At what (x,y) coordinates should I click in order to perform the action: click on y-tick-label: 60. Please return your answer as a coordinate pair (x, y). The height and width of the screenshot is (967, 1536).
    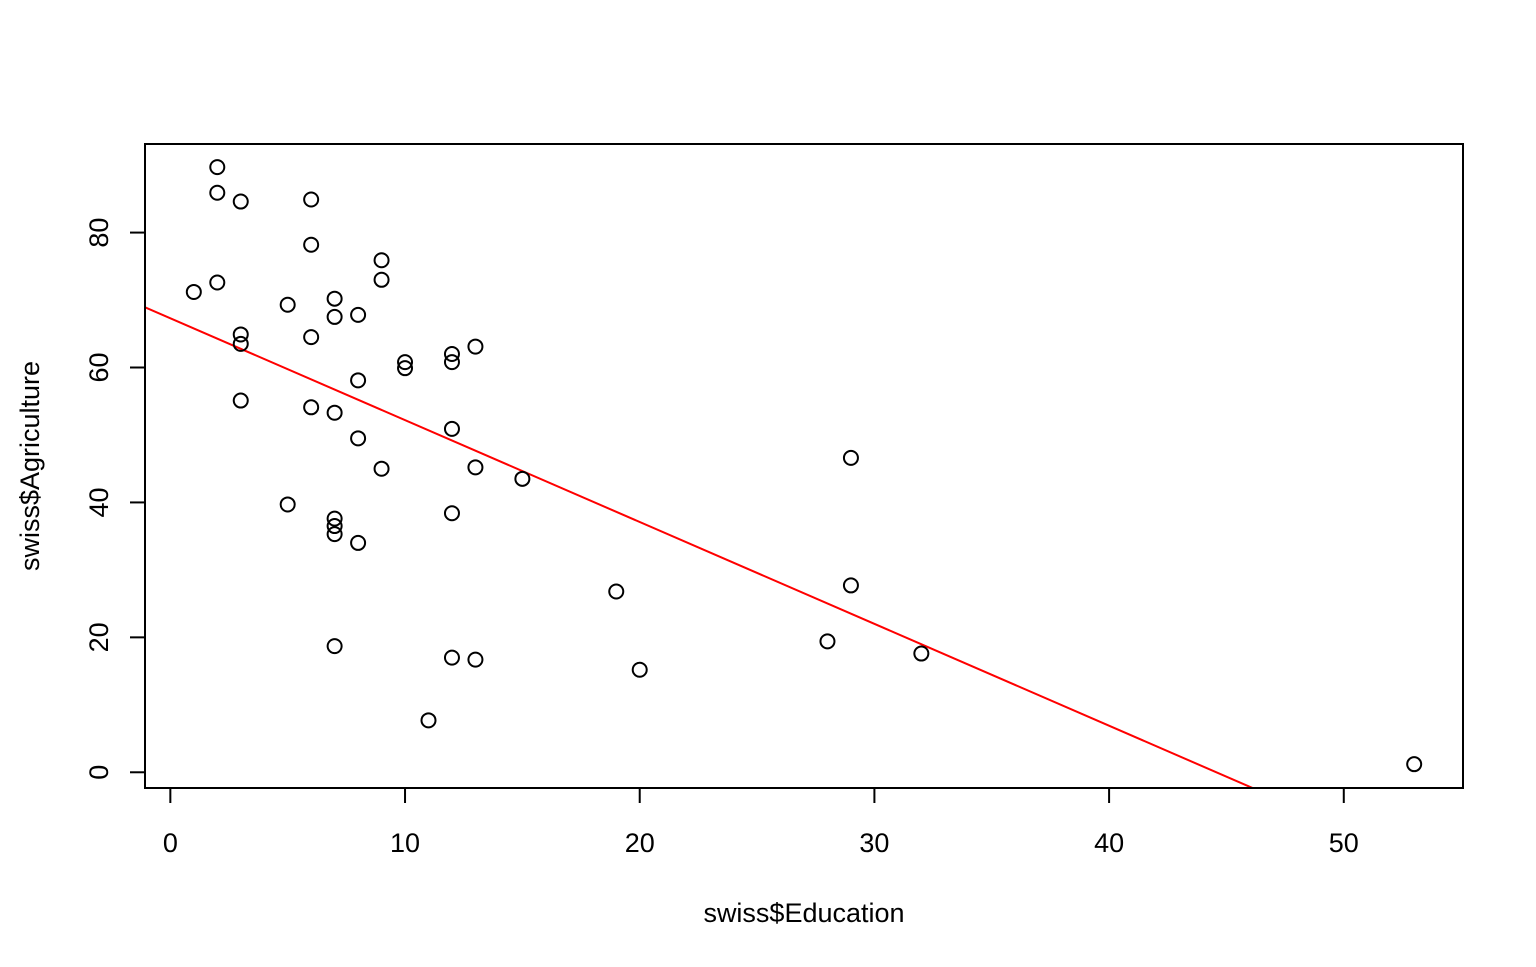
    Looking at the image, I should click on (99, 367).